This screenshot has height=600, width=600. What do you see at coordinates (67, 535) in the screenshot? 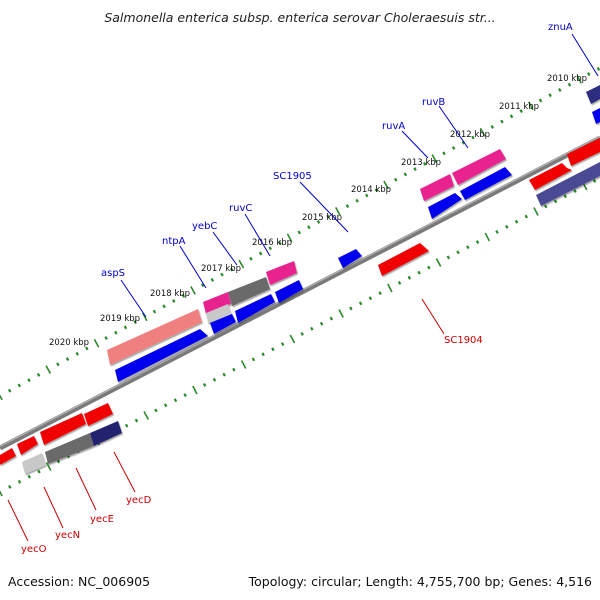
I see `gene-label-yecN: yecN` at bounding box center [67, 535].